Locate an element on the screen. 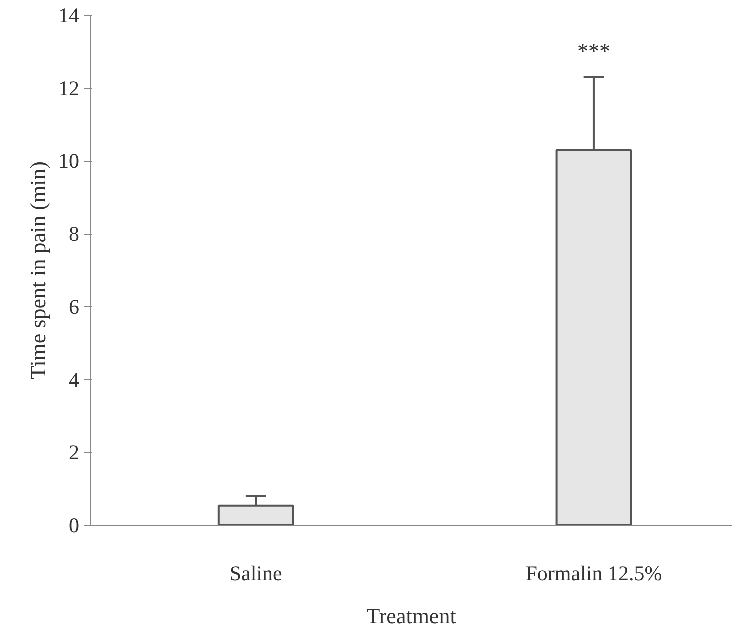 The image size is (737, 631). x-tick-label: Formalin 12.5% is located at coordinates (594, 574).